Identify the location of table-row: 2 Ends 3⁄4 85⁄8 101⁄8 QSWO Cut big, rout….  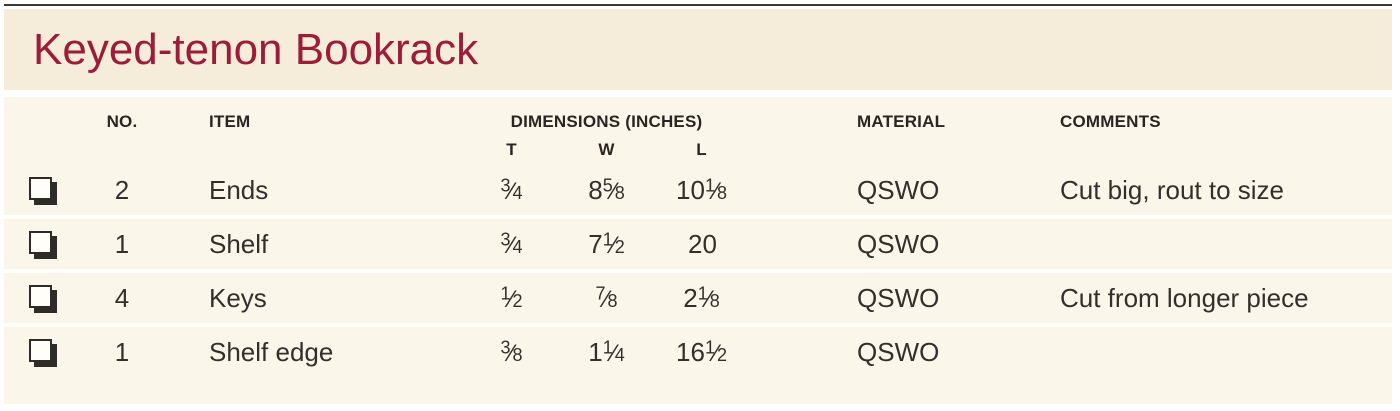
(698, 192).